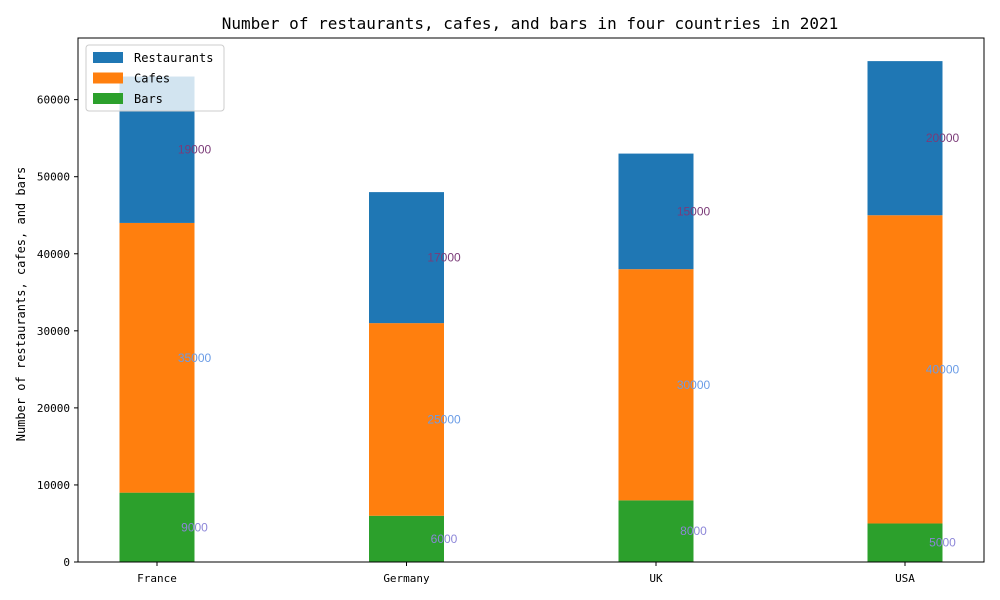 This screenshot has height=600, width=1000. What do you see at coordinates (406, 578) in the screenshot?
I see `x-tick-label-germany: Germany` at bounding box center [406, 578].